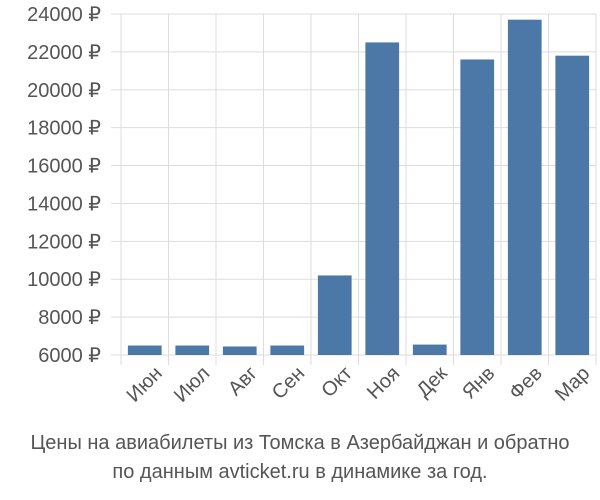 This screenshot has width=600, height=500. What do you see at coordinates (192, 384) in the screenshot?
I see `x-tick-label: Июл` at bounding box center [192, 384].